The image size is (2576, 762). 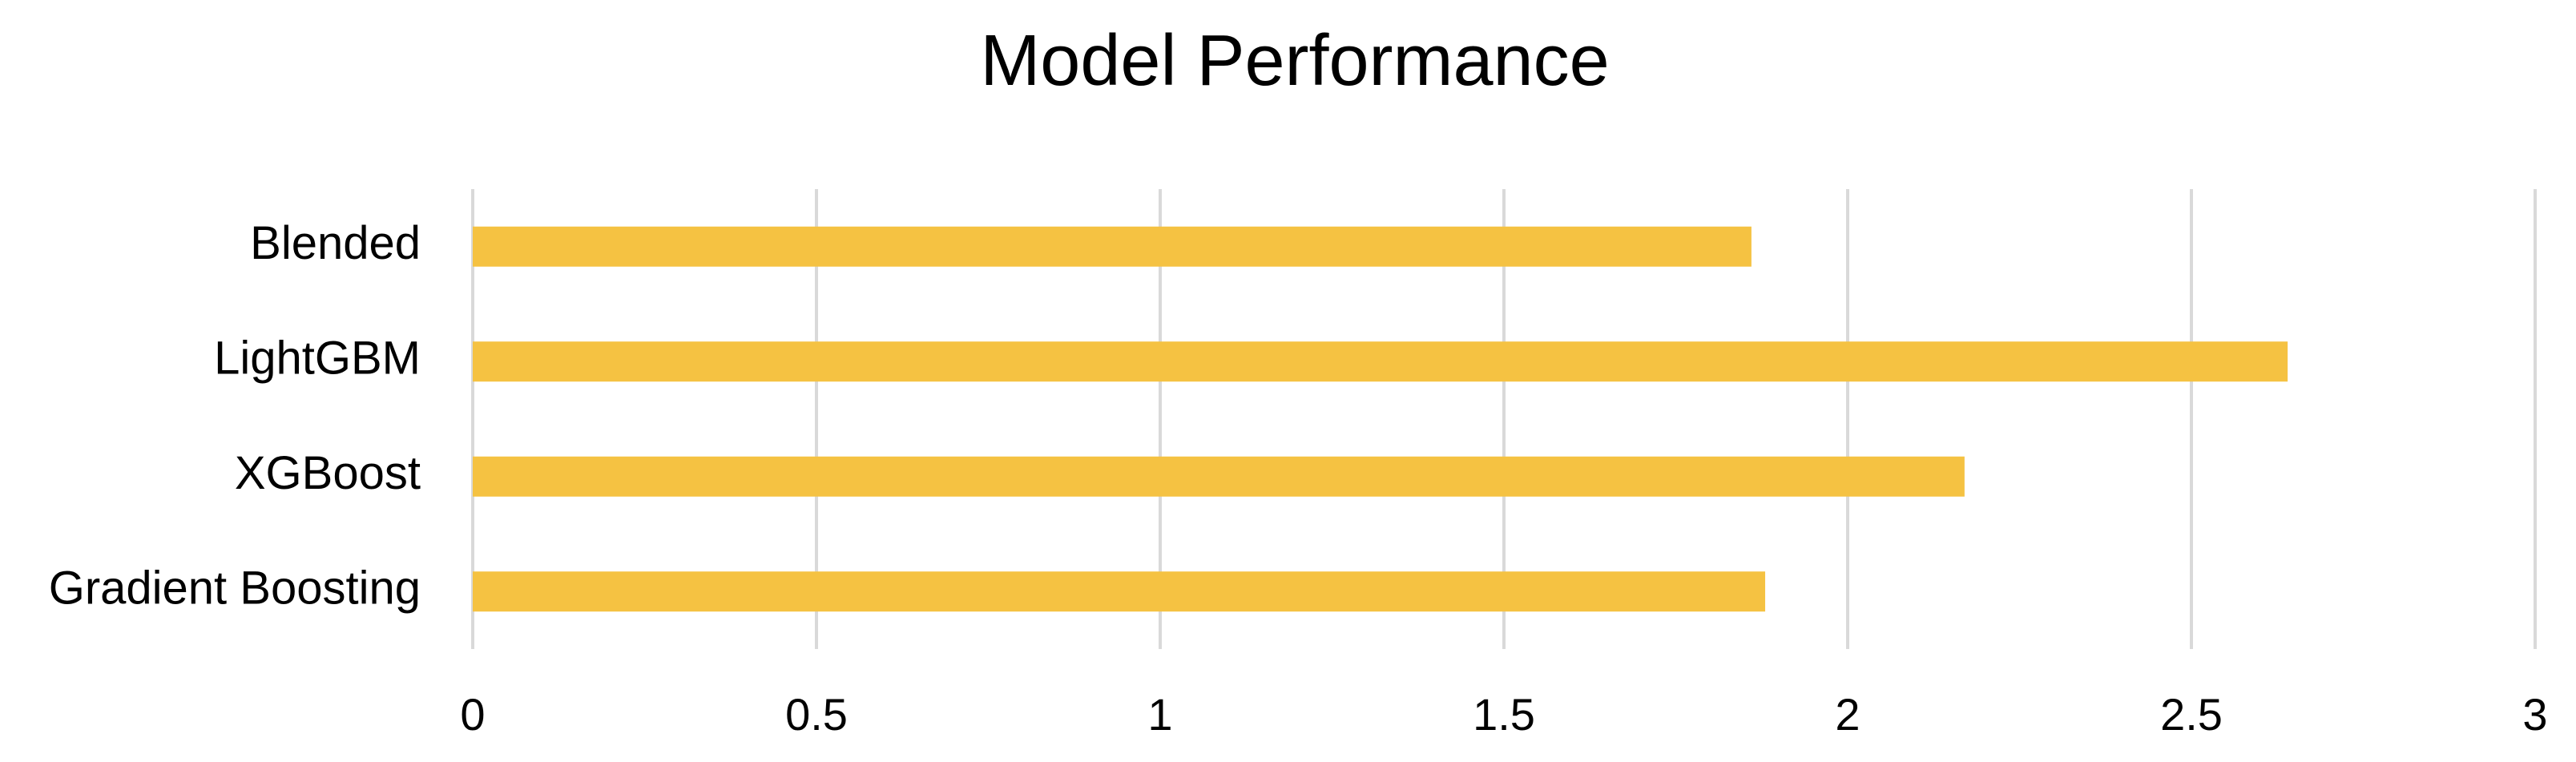 What do you see at coordinates (472, 714) in the screenshot?
I see `x-tick-label: 0` at bounding box center [472, 714].